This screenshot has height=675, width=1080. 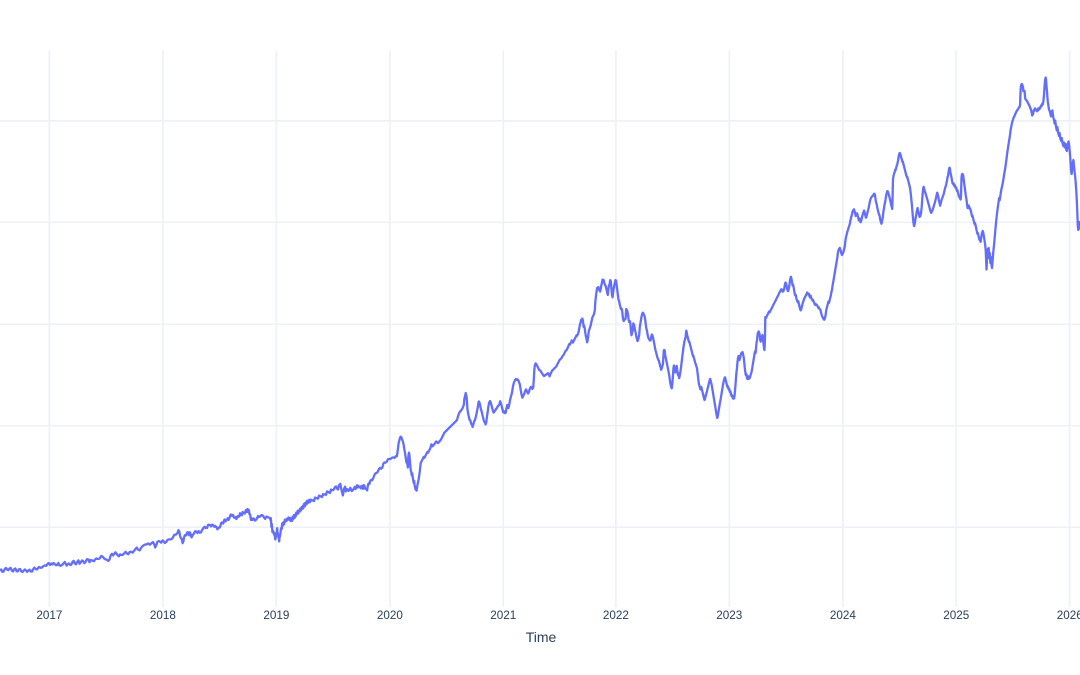 I want to click on svg-text: 2025, so click(x=956, y=615).